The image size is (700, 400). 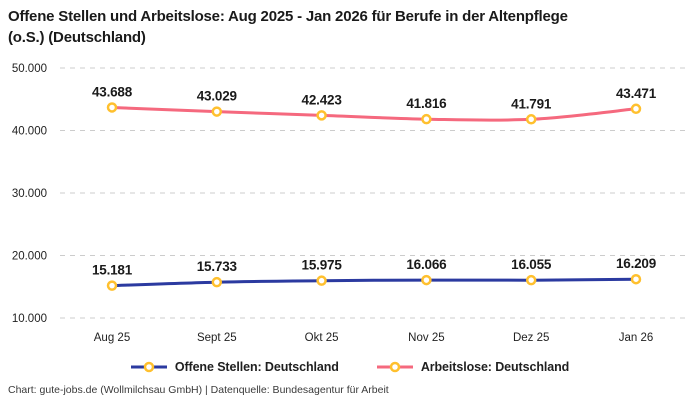 I want to click on data-point-label-arbeitslose: 41.816, so click(x=426, y=103).